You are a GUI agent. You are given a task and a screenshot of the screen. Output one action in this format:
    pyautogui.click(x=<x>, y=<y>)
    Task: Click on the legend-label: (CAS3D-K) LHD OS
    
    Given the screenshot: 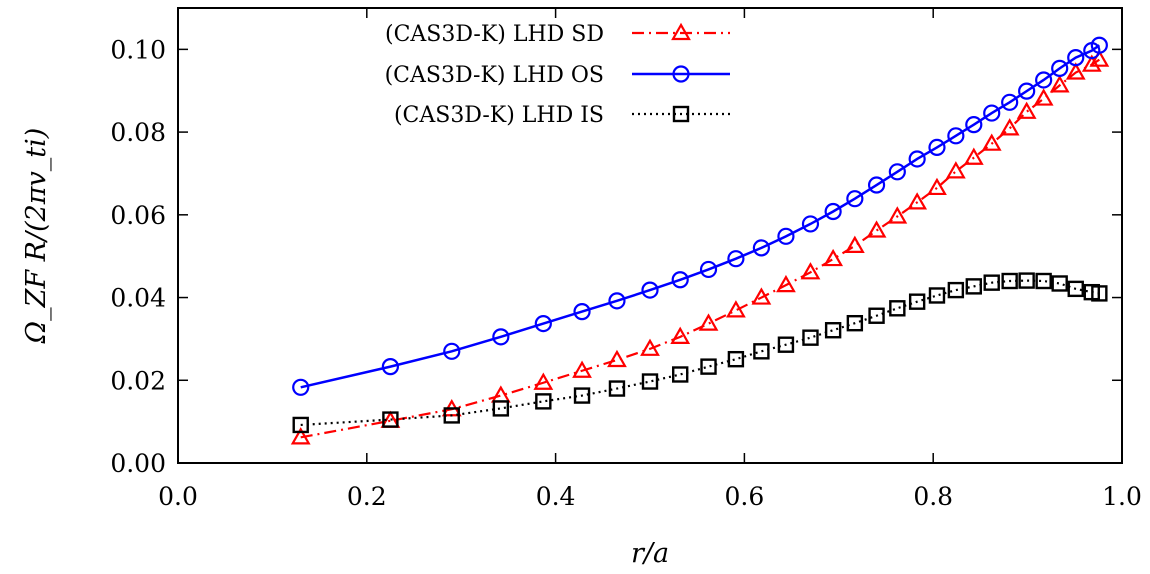 What is the action you would take?
    pyautogui.click(x=494, y=75)
    